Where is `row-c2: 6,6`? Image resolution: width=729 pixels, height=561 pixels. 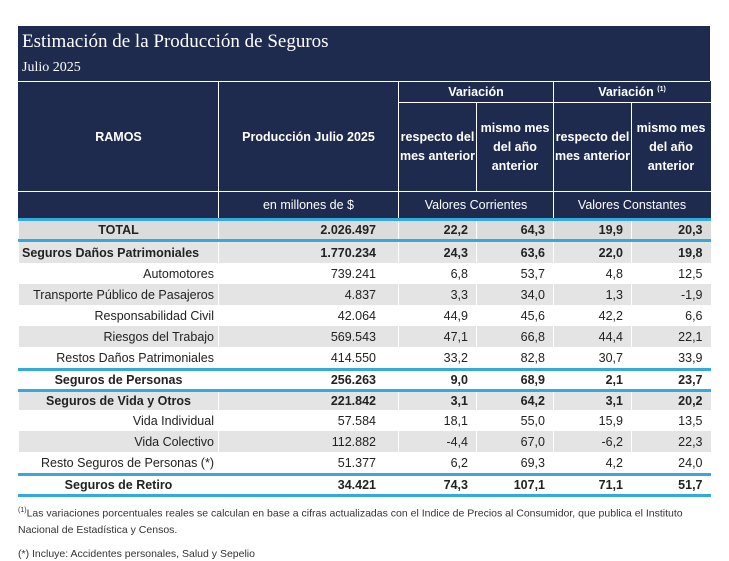 row-c2: 6,6 is located at coordinates (670, 315).